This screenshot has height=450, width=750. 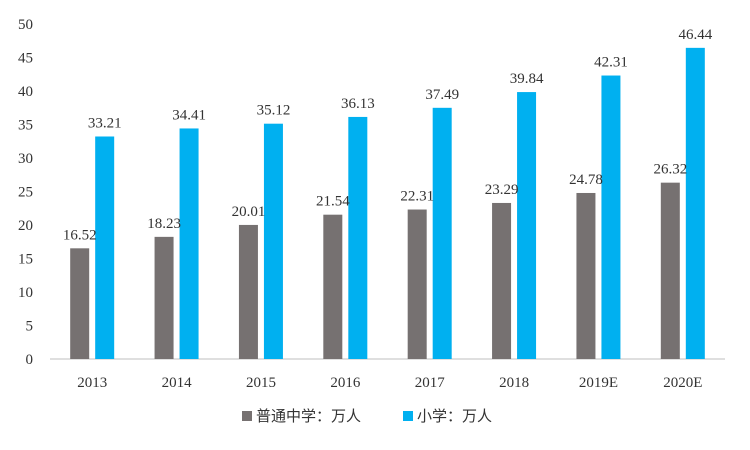 I want to click on x-tick-label: 2018, so click(x=514, y=383).